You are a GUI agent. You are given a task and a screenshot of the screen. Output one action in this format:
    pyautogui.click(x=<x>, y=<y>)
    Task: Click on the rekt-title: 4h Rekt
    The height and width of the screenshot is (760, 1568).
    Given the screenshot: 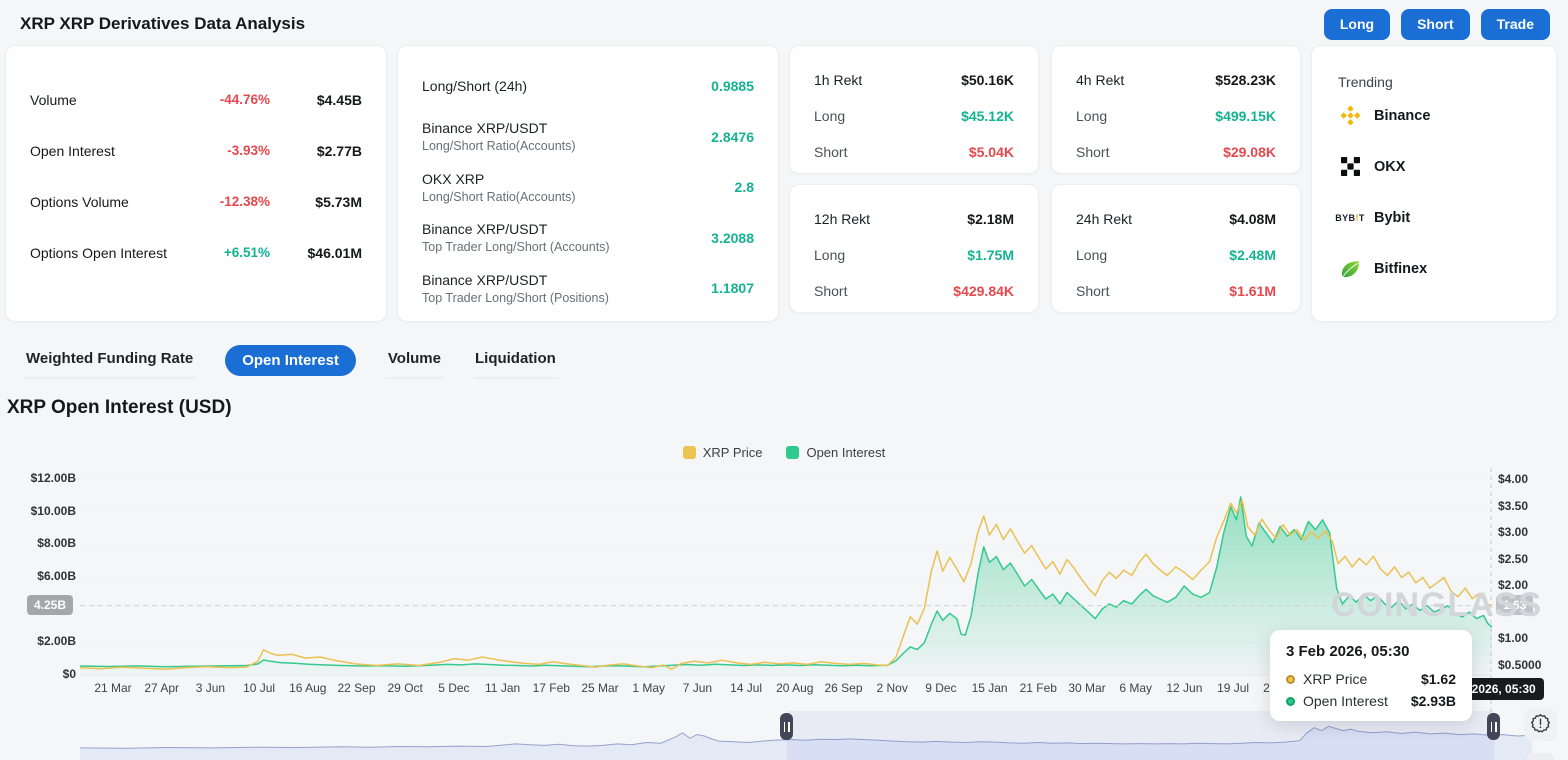 What is the action you would take?
    pyautogui.click(x=1100, y=80)
    